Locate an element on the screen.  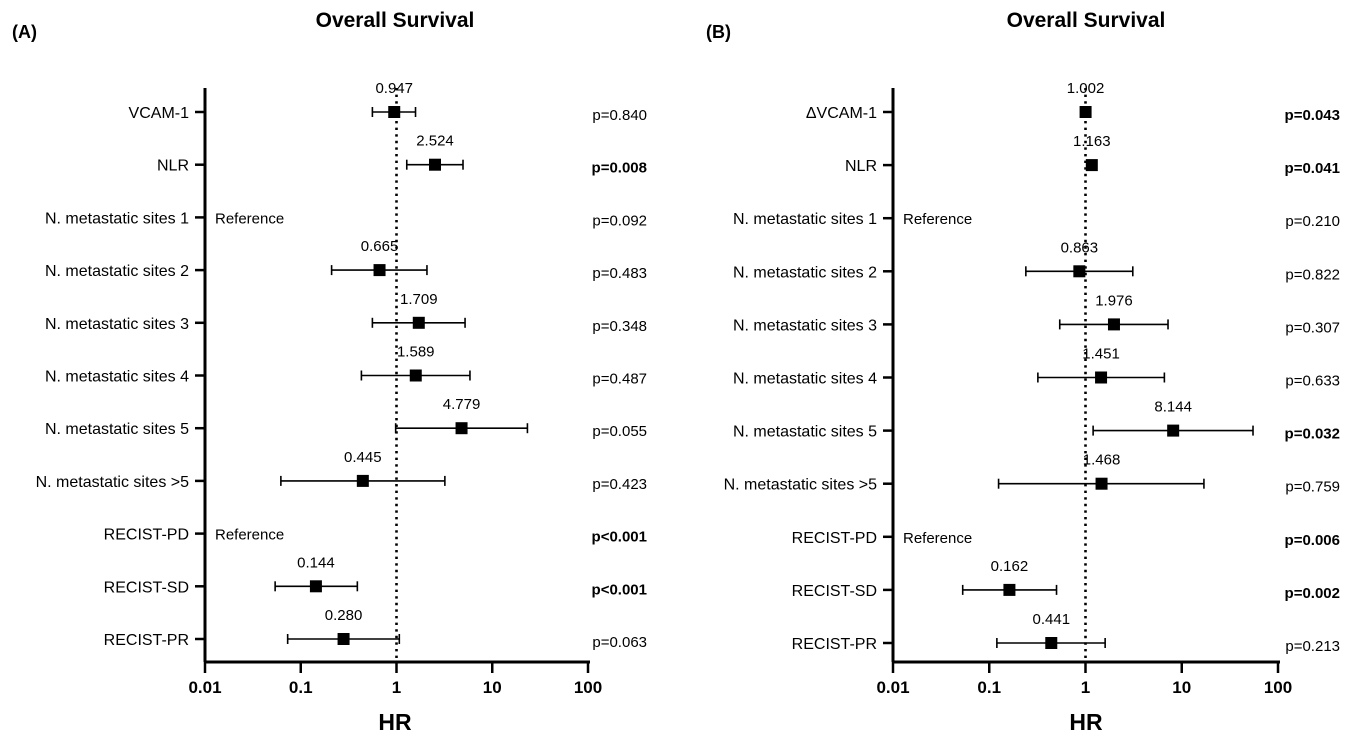
p-value: p=0.041 is located at coordinates (1312, 168).